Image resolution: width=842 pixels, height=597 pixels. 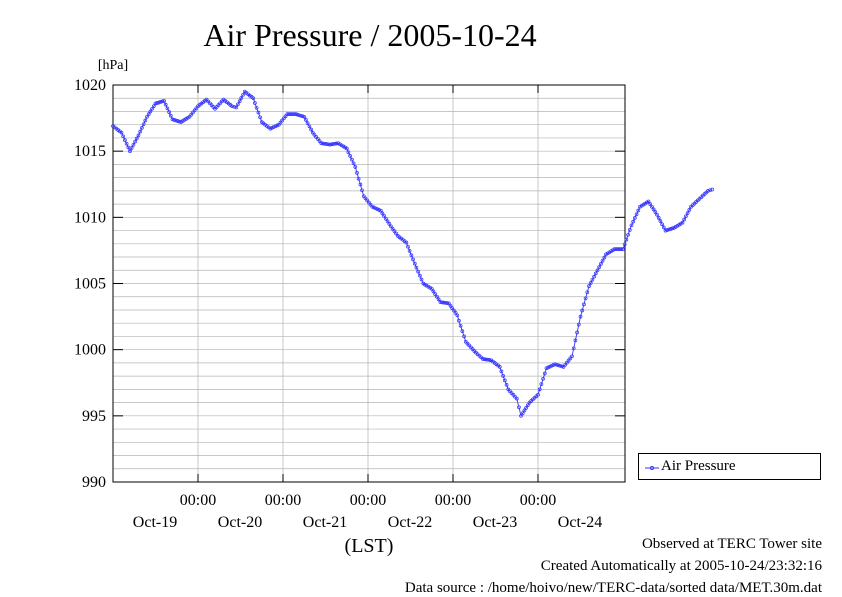 What do you see at coordinates (155, 522) in the screenshot?
I see `x-date-label: Oct-19` at bounding box center [155, 522].